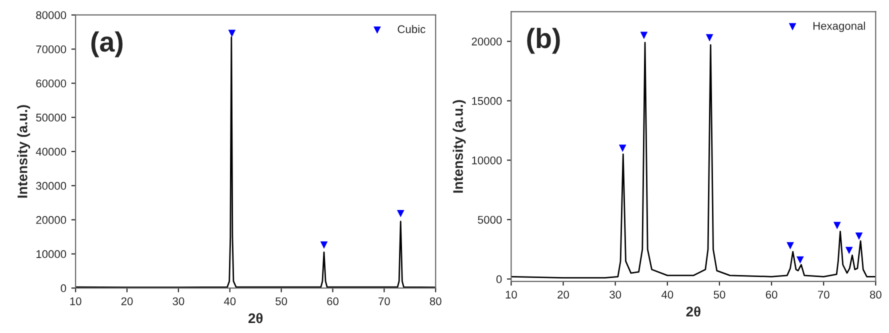  I want to click on y-tick-label: 30000, so click(51, 186).